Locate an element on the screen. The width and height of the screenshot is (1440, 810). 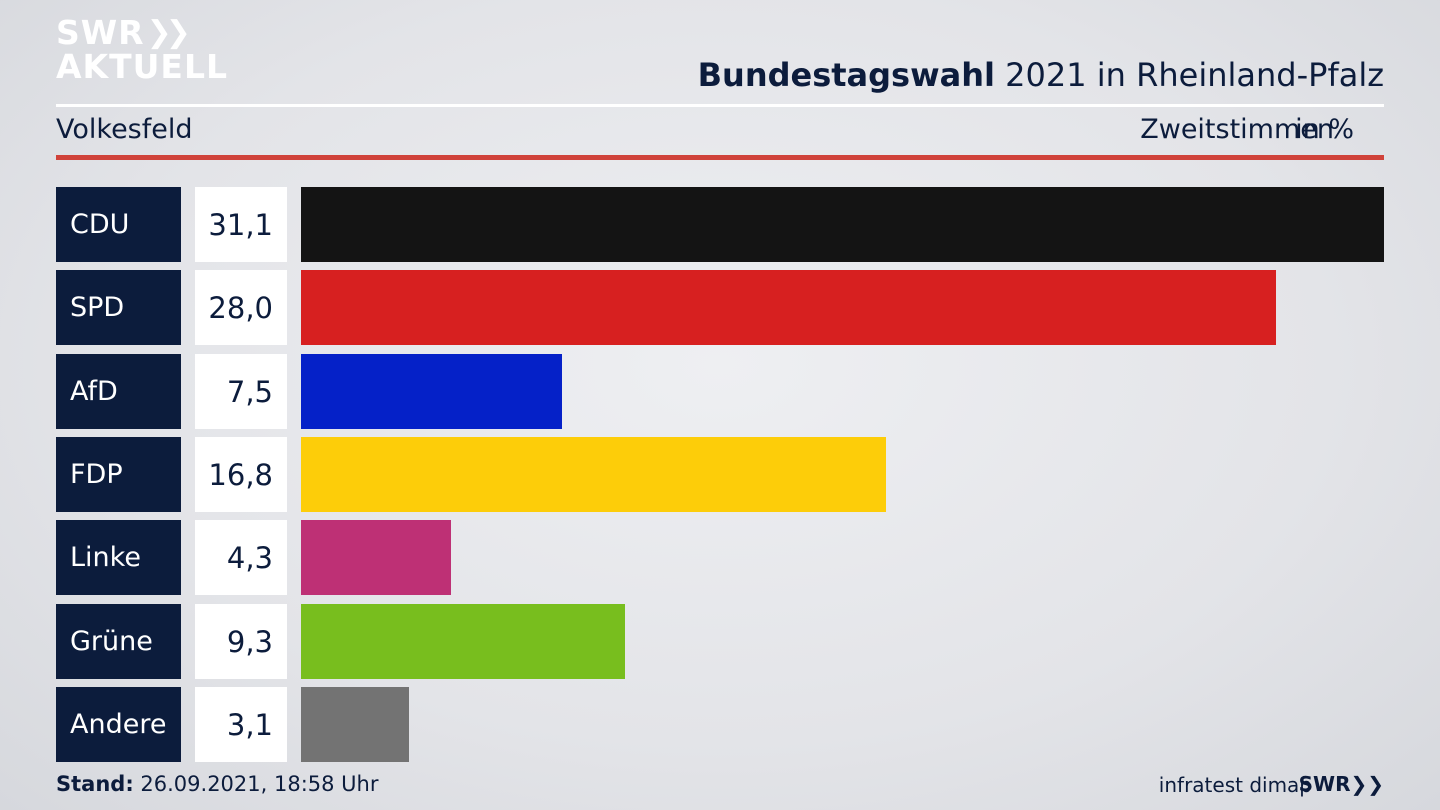
party-label-4: Linke is located at coordinates (118, 557).